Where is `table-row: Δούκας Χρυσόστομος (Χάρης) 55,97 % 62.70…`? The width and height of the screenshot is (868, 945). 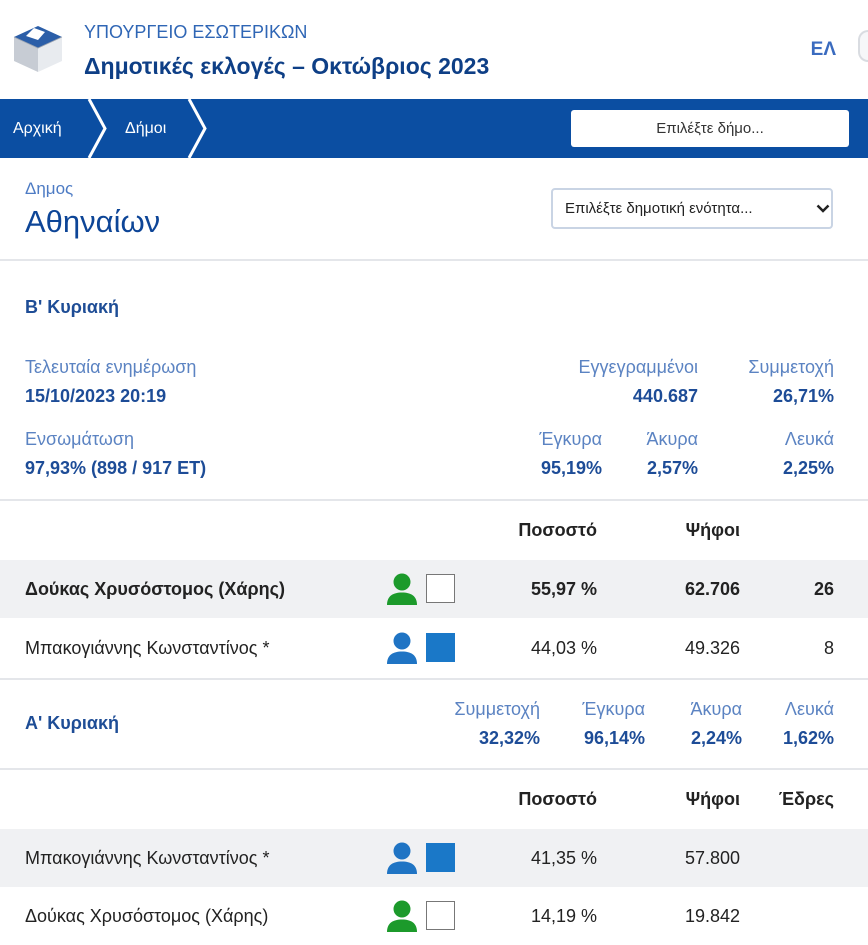 table-row: Δούκας Χρυσόστομος (Χάρης) 55,97 % 62.70… is located at coordinates (434, 589).